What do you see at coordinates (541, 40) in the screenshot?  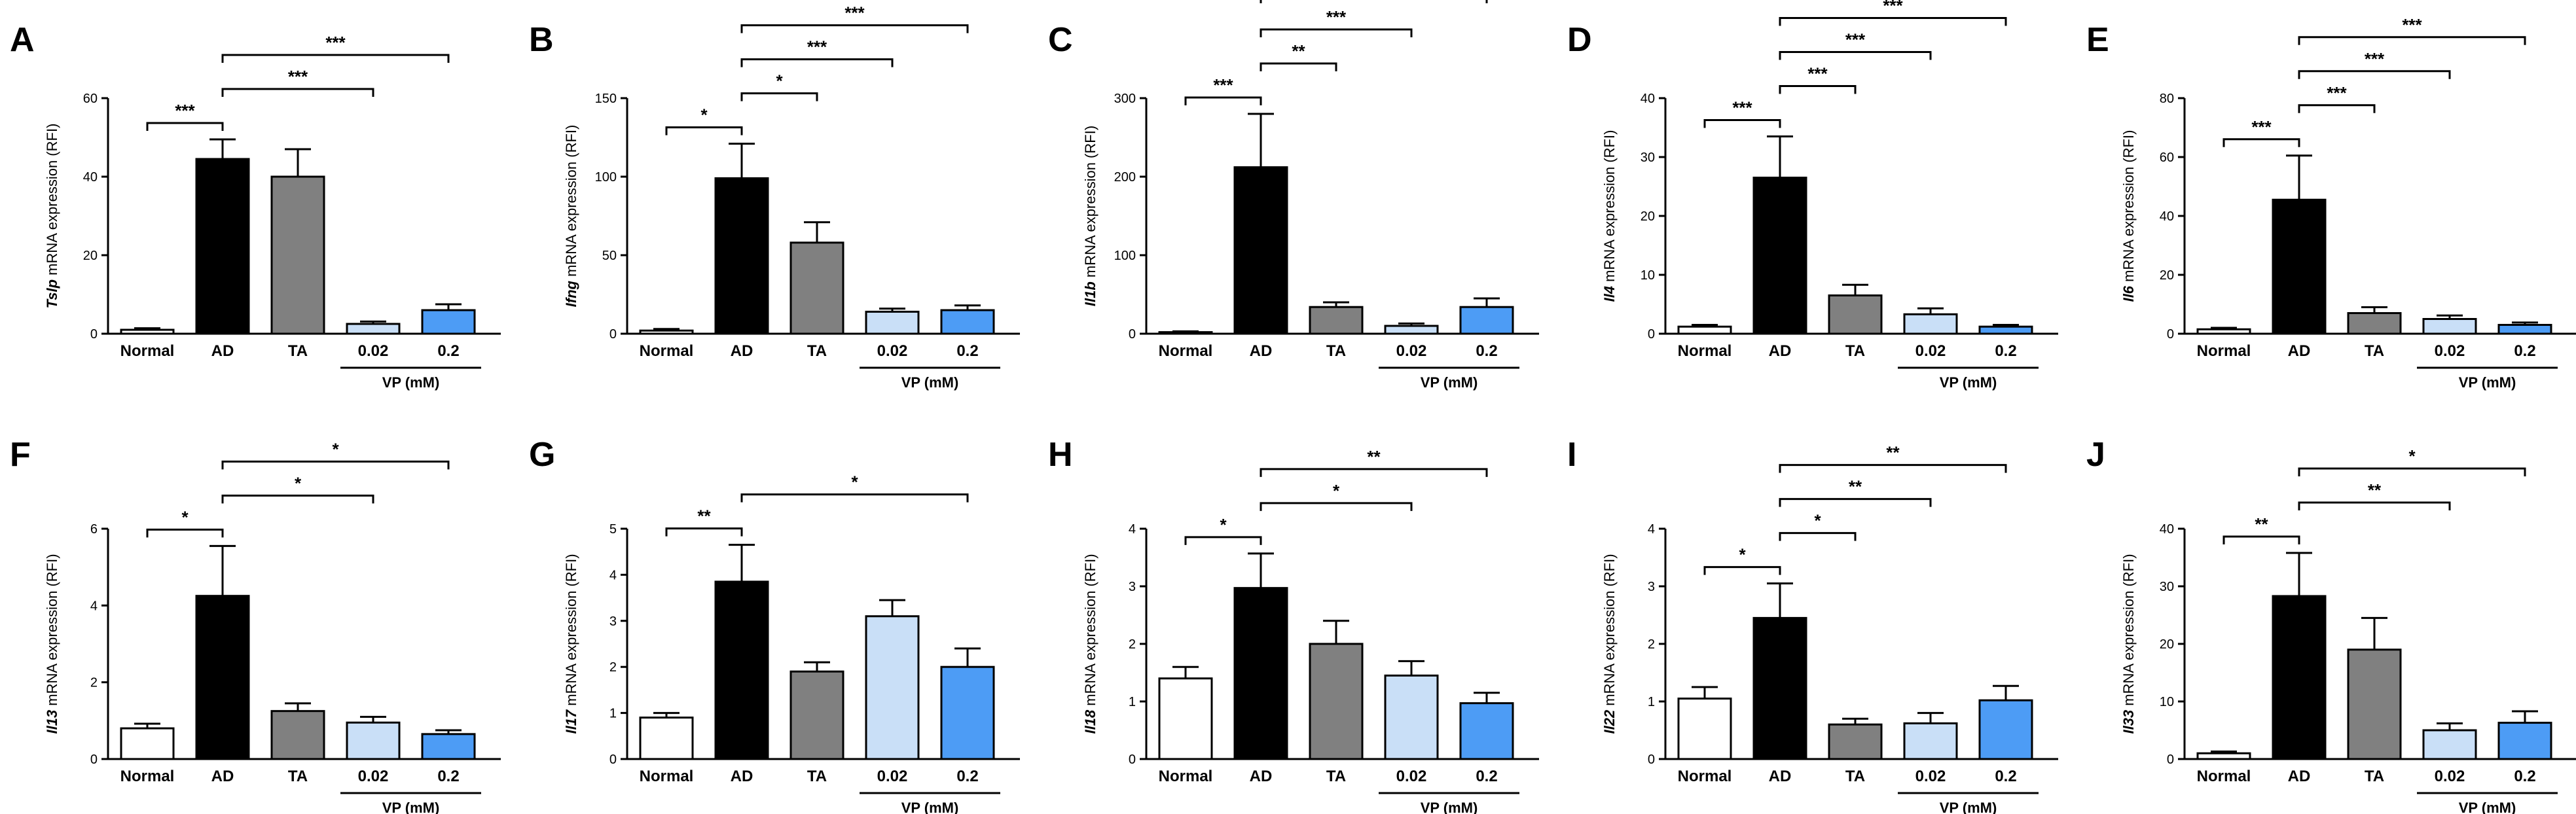 I see `panel-label: B` at bounding box center [541, 40].